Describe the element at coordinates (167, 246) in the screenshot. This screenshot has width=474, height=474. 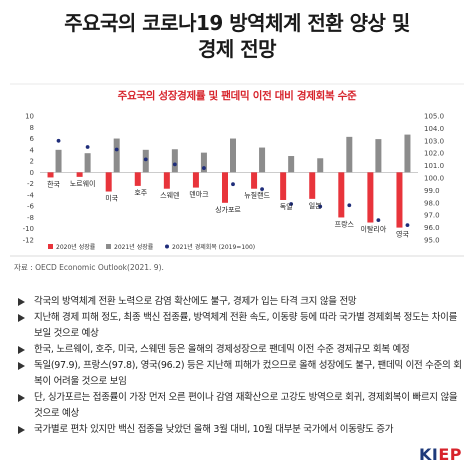
I see `legend-marker-recovery` at that location.